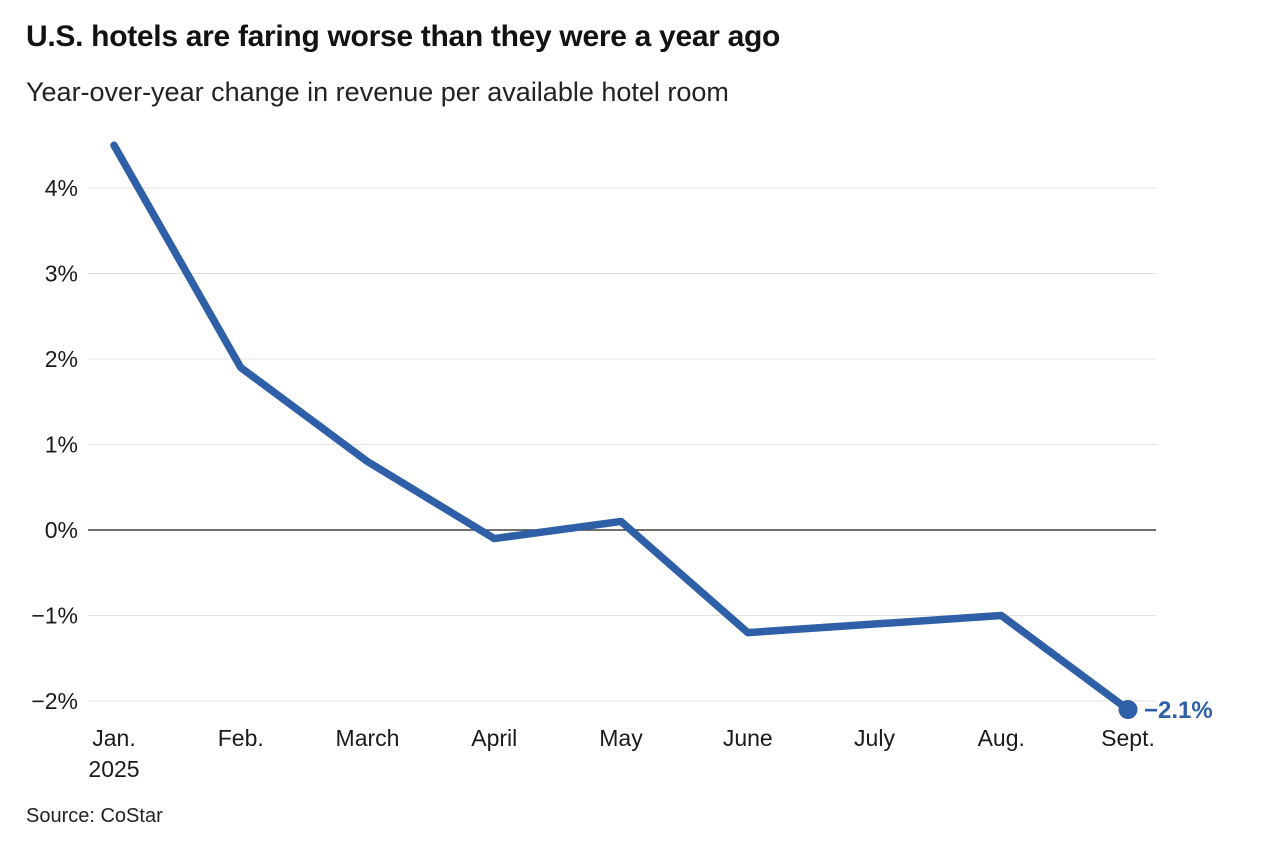 Image resolution: width=1280 pixels, height=849 pixels. What do you see at coordinates (1128, 710) in the screenshot?
I see `end-point-marker` at bounding box center [1128, 710].